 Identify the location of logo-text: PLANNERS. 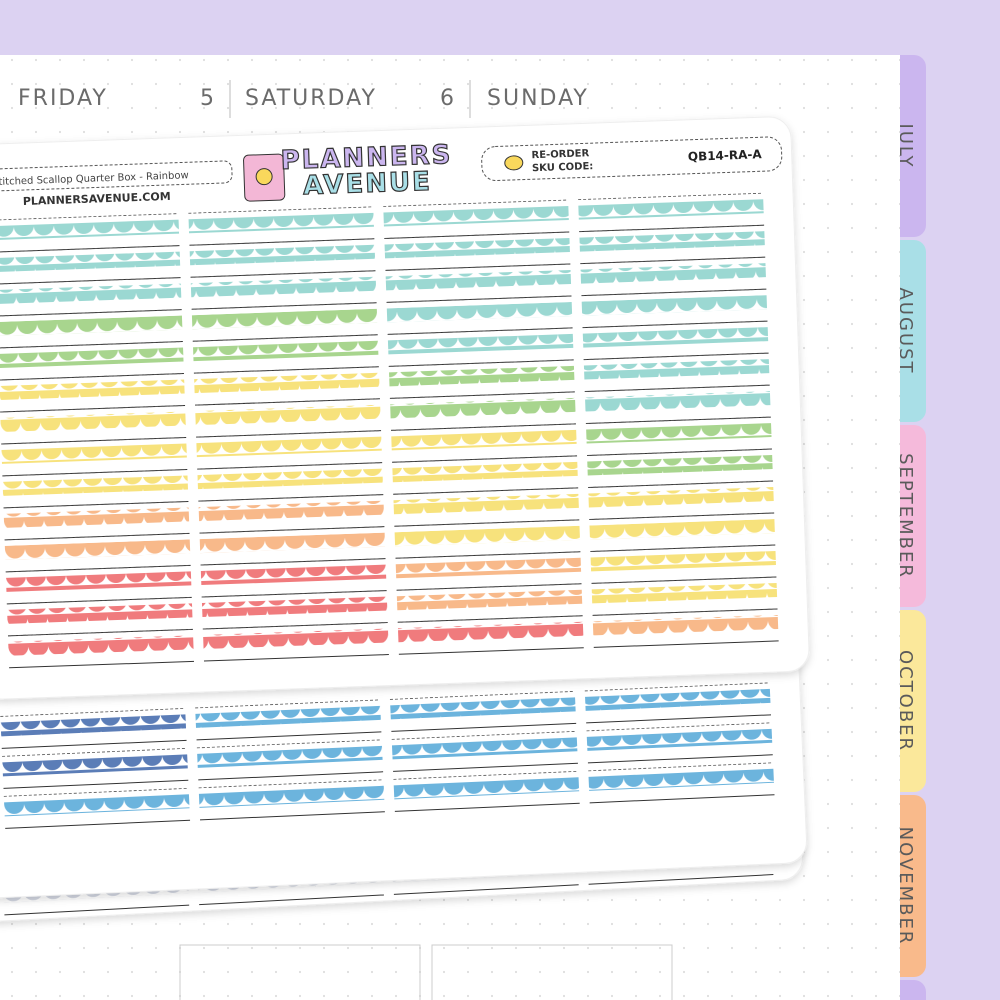
(366, 158).